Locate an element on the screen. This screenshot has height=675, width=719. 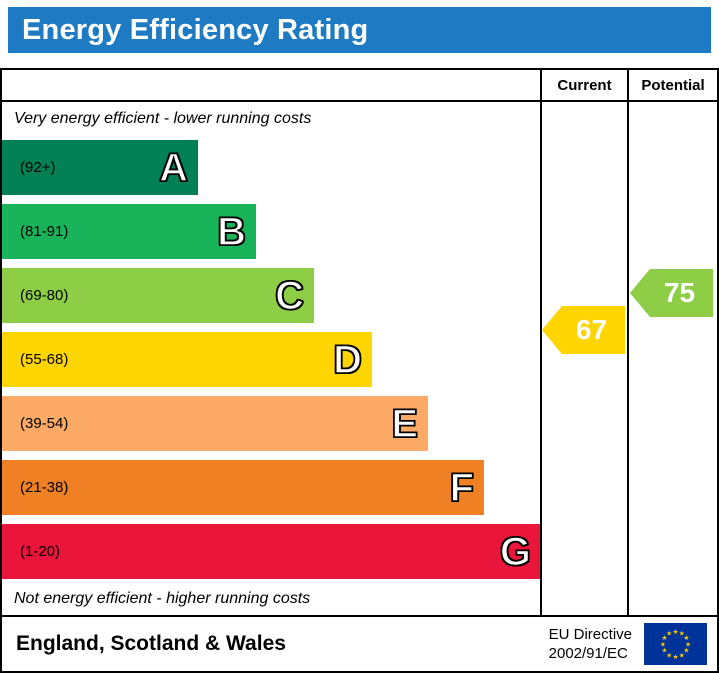
band-row-c: (69-80) C is located at coordinates (271, 300).